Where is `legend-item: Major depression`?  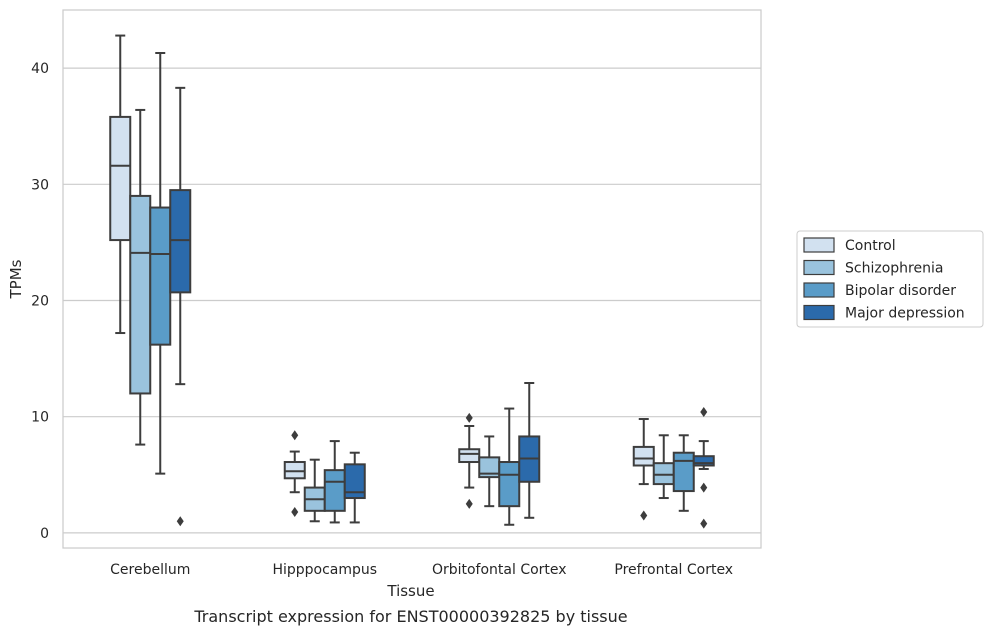 legend-item: Major depression is located at coordinates (884, 313).